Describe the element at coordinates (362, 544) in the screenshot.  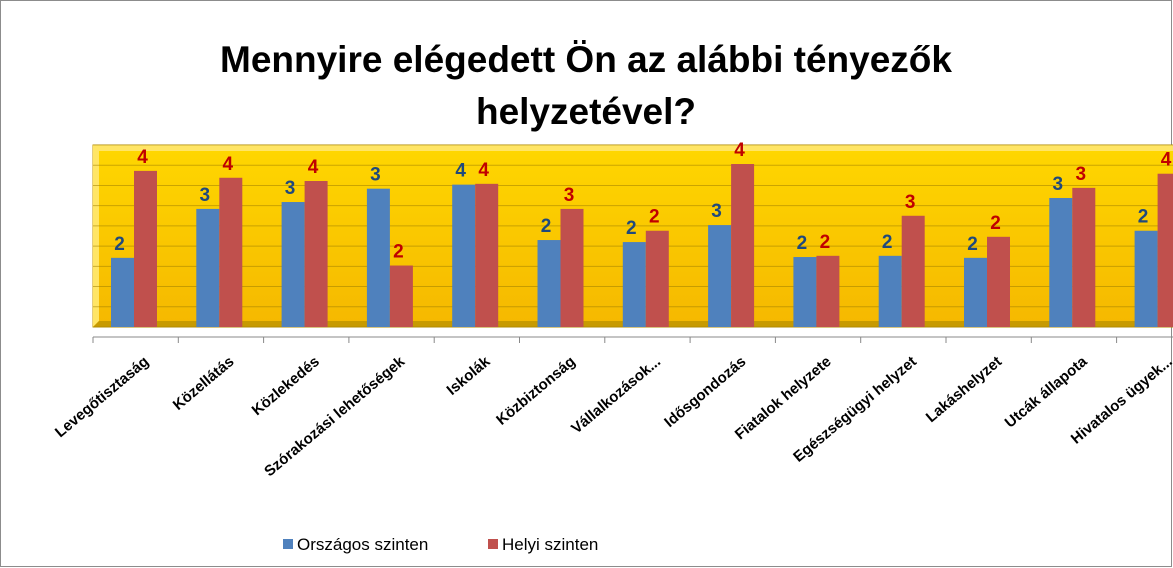
I see `legend-label: Országos szinten` at that location.